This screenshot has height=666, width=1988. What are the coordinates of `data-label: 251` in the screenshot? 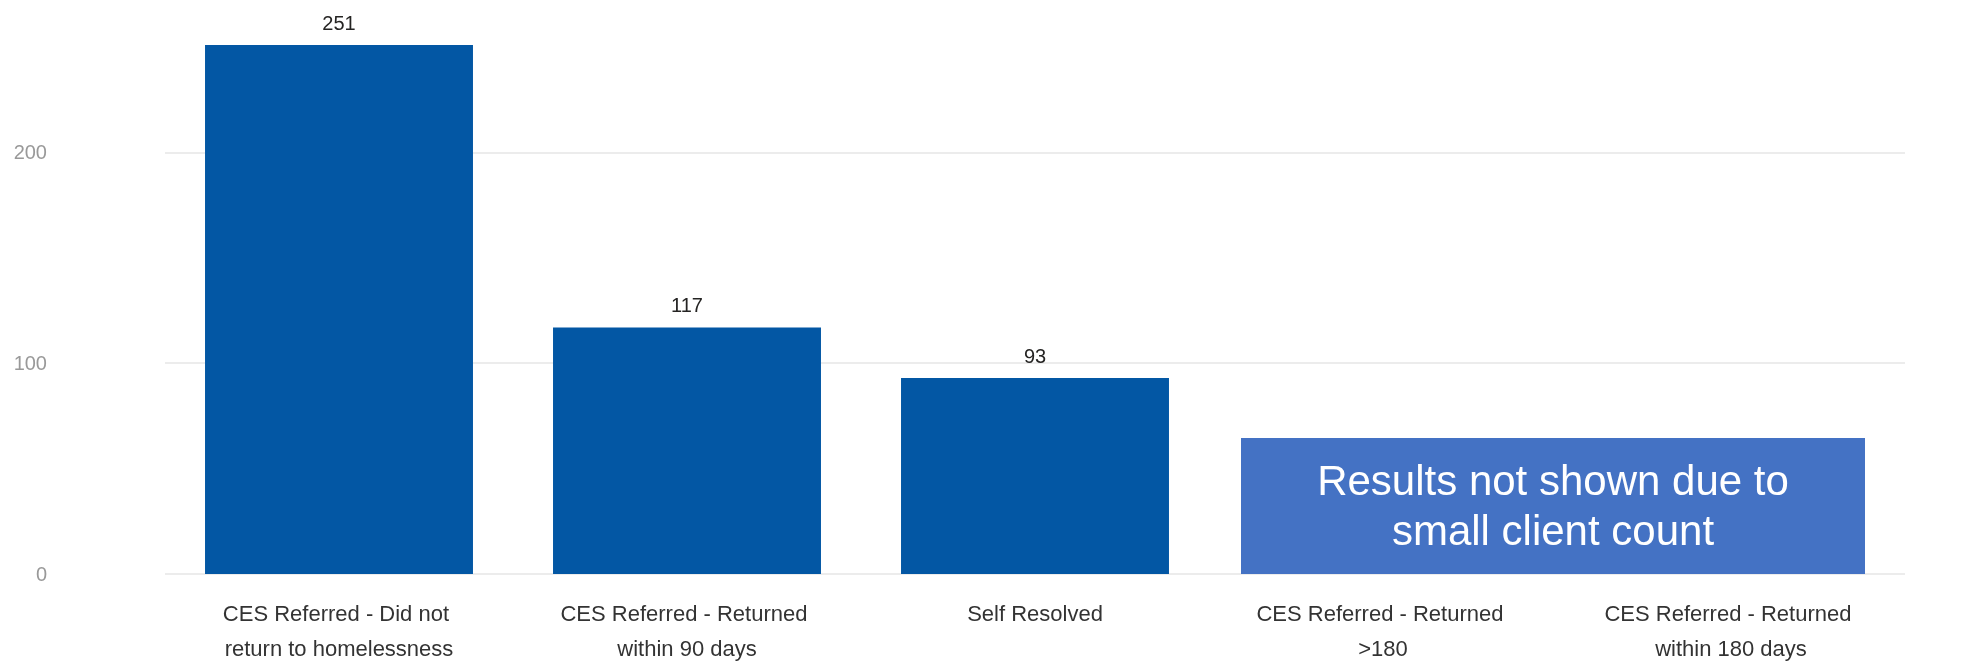 It's located at (339, 23).